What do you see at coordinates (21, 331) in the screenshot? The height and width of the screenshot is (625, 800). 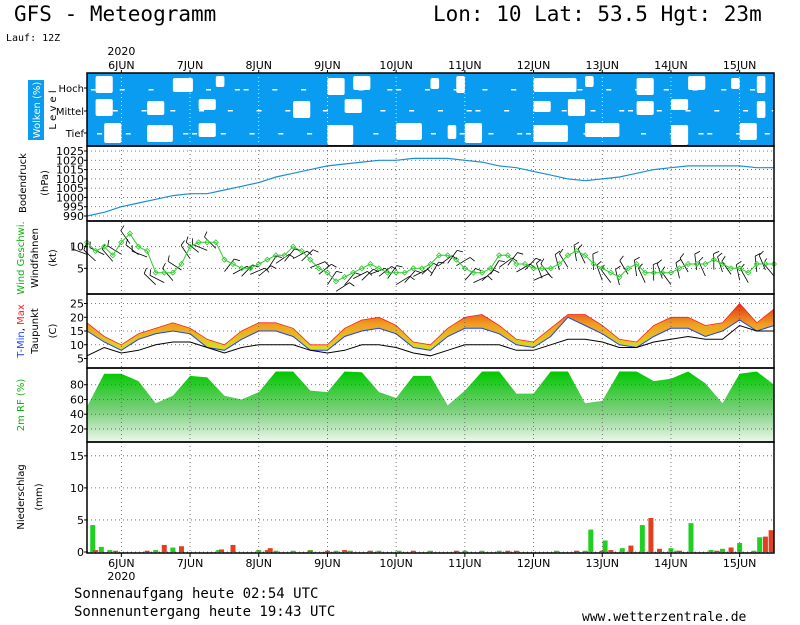 I see `temp-axis-label: T-Min, Max` at bounding box center [21, 331].